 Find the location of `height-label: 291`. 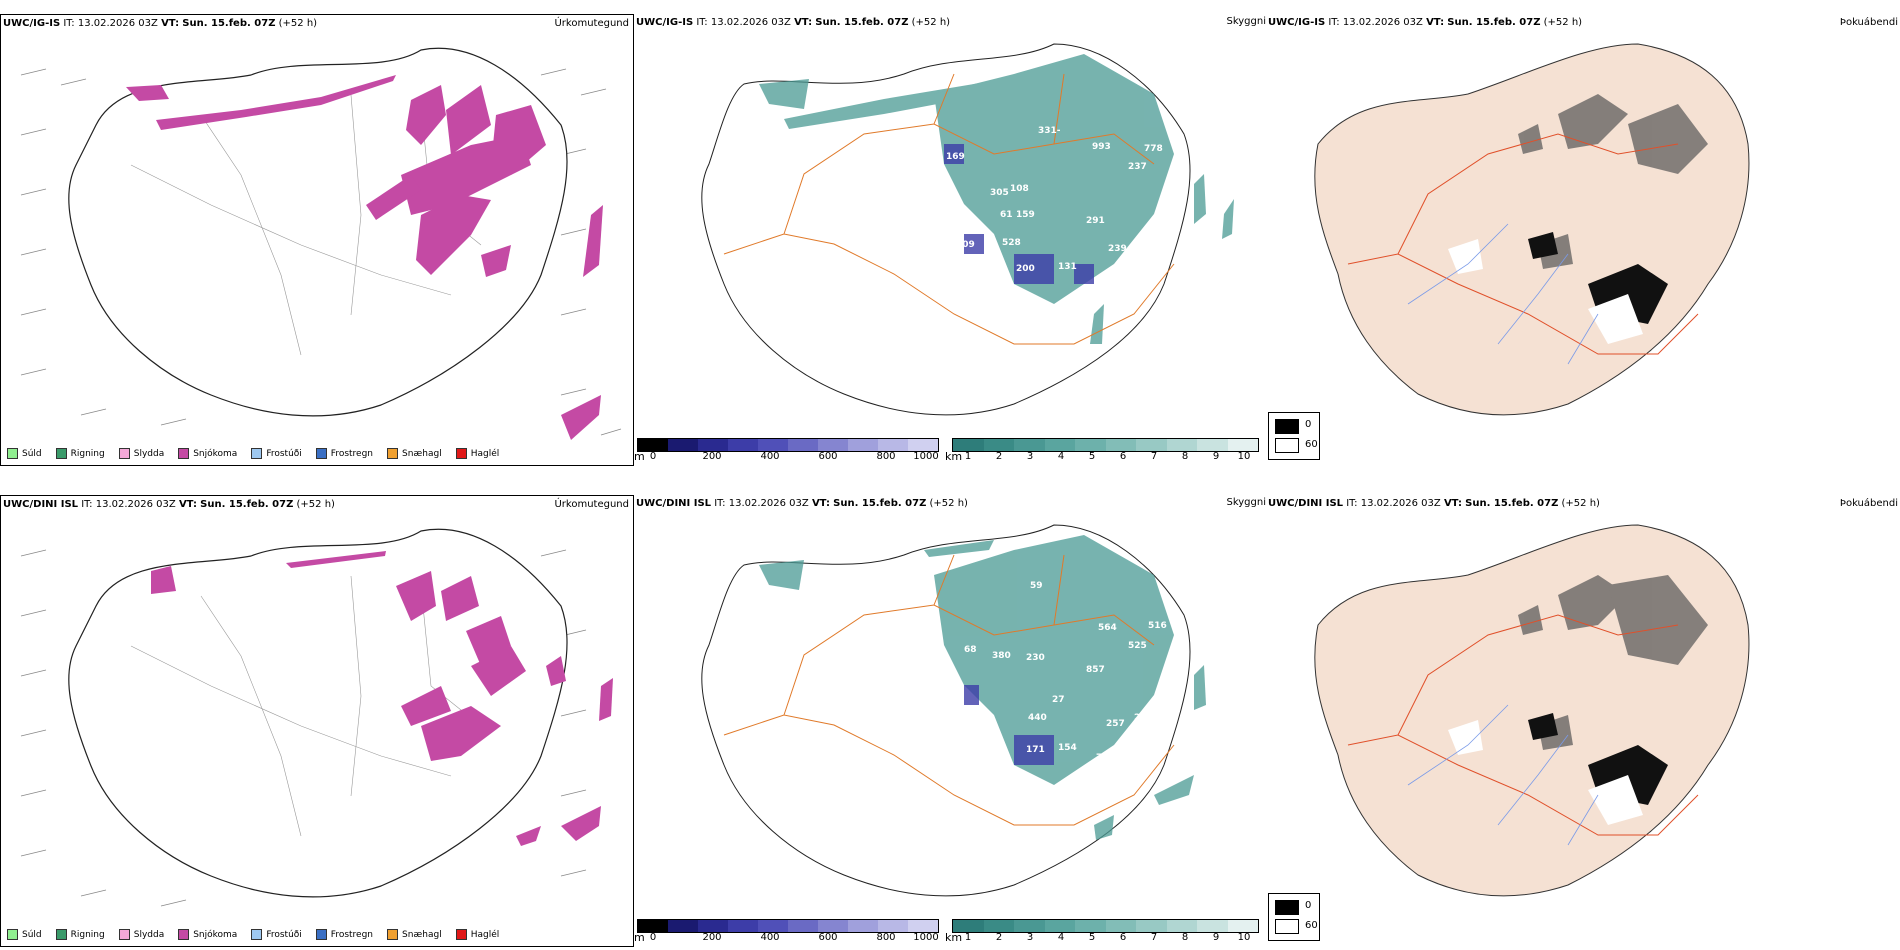

height-label: 291 is located at coordinates (1095, 221).